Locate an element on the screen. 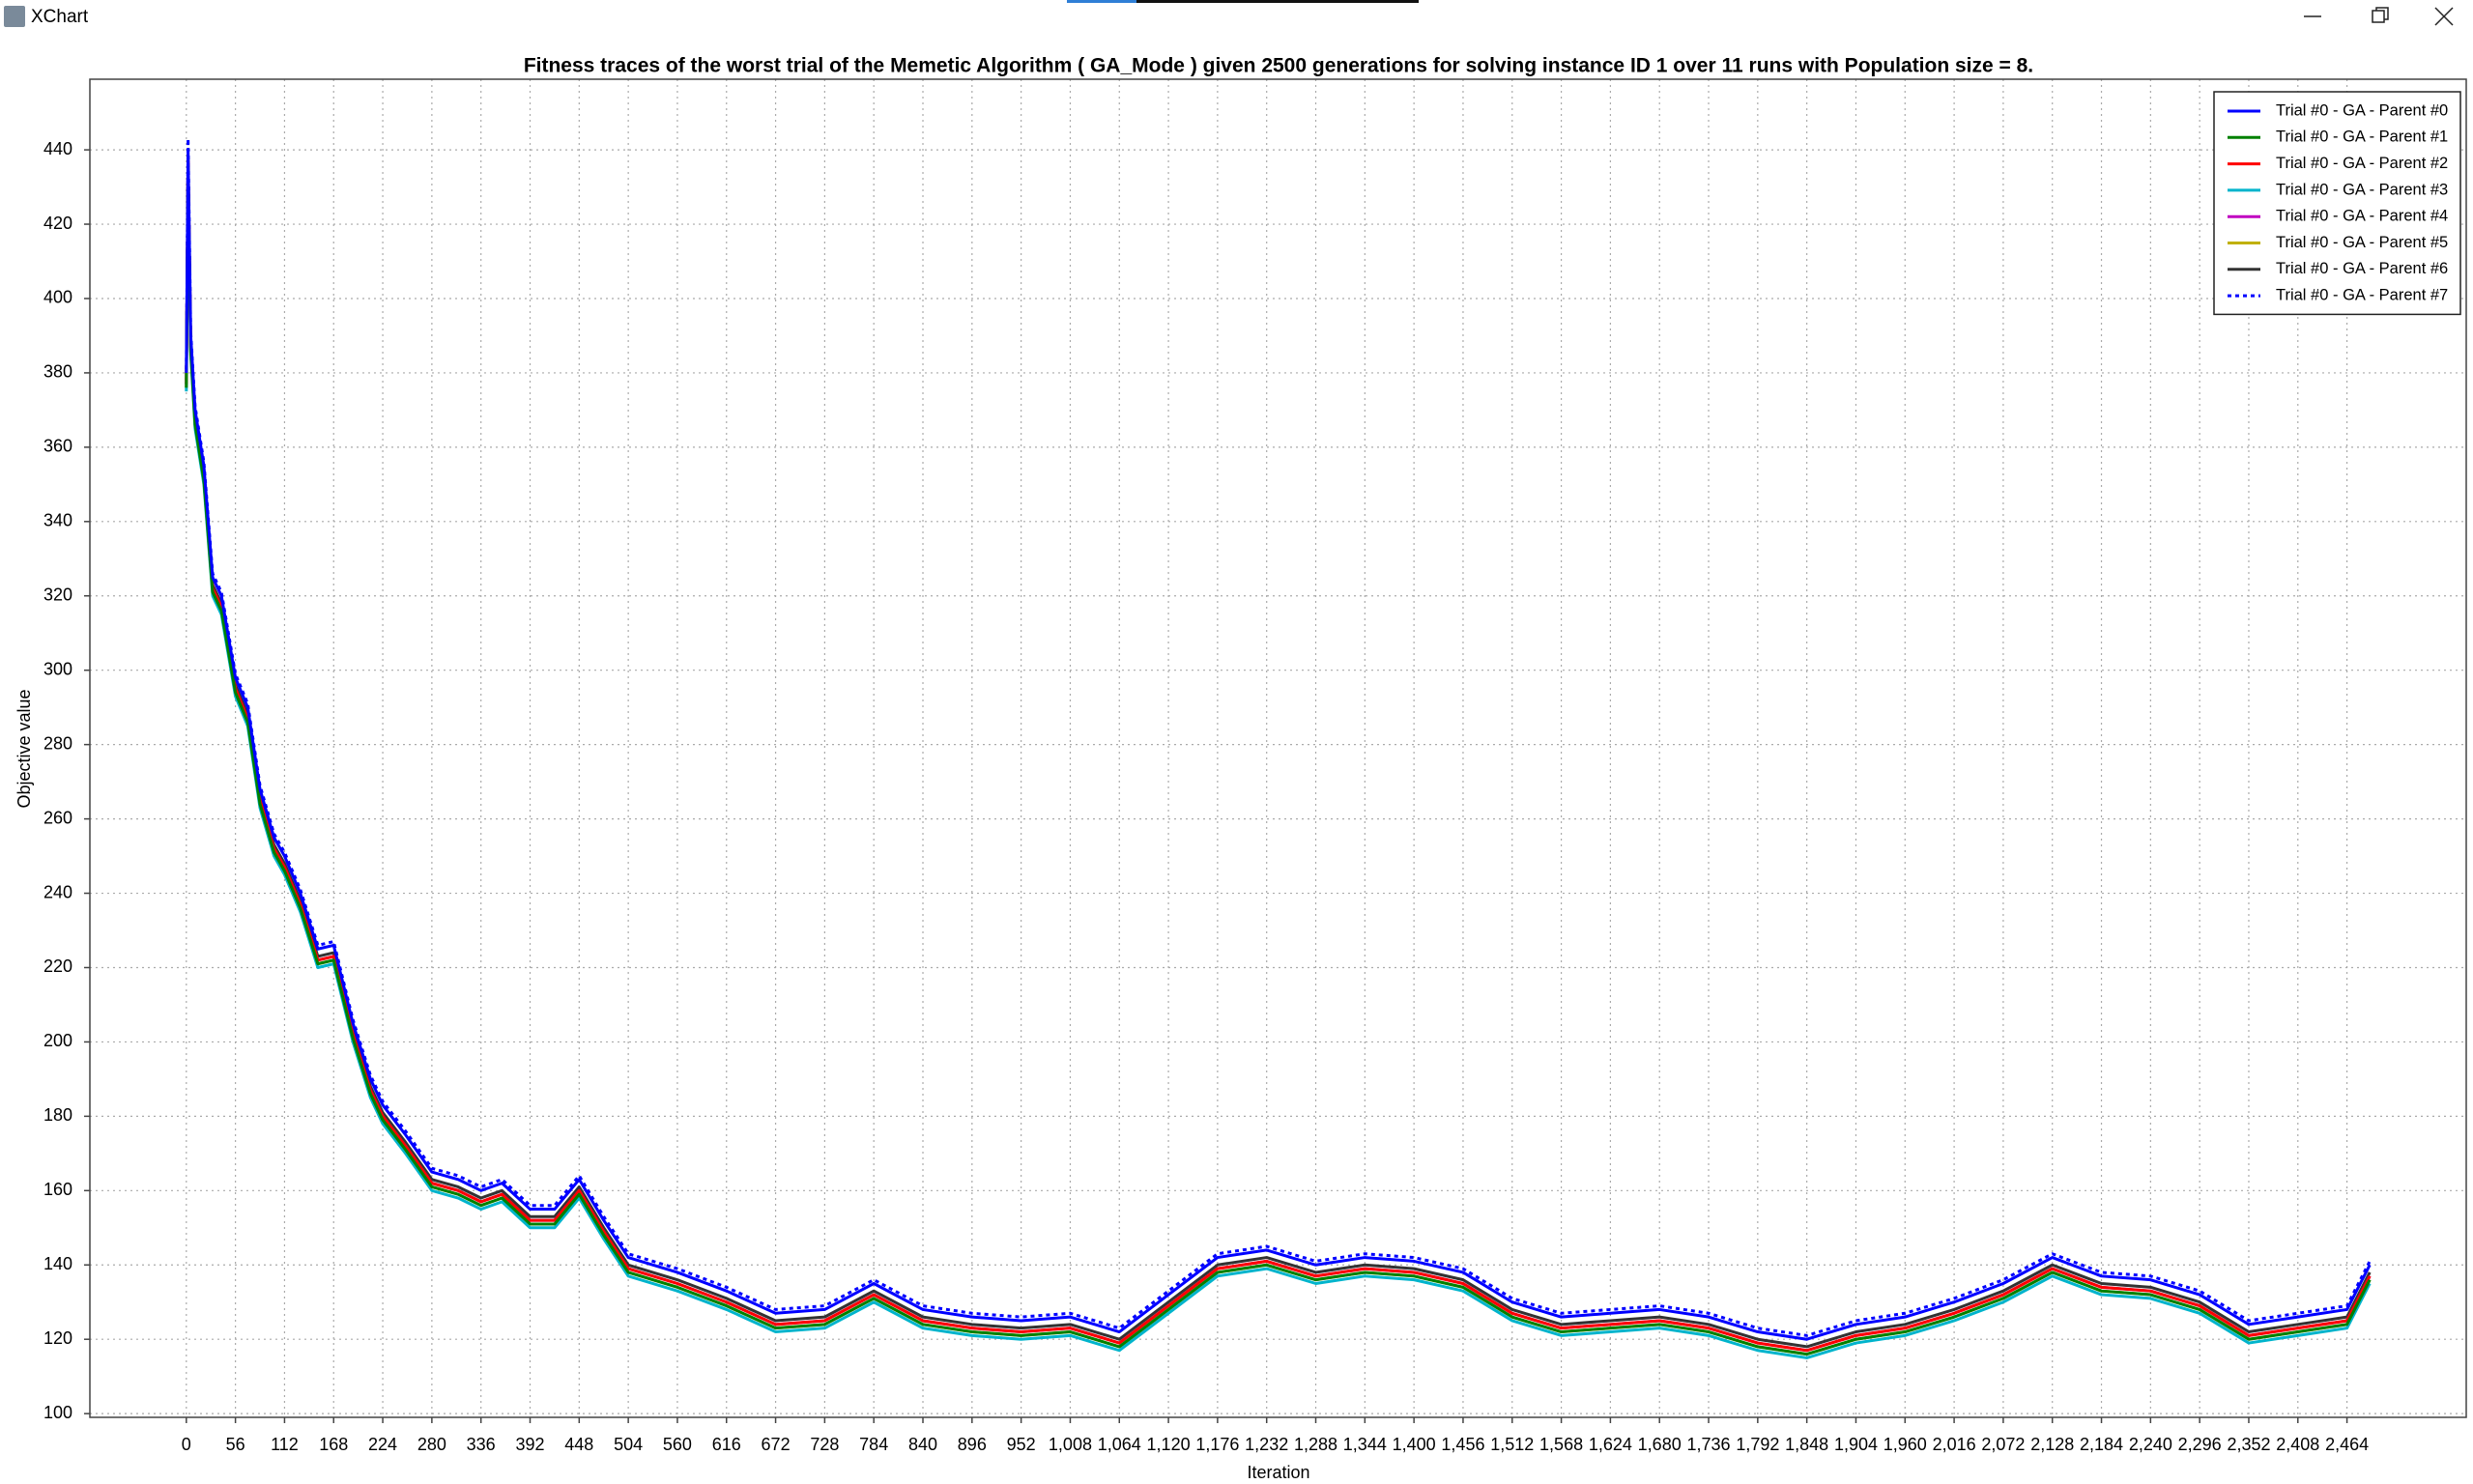 This screenshot has height=1484, width=2473. x-axis-label: Iteration is located at coordinates (1278, 1473).